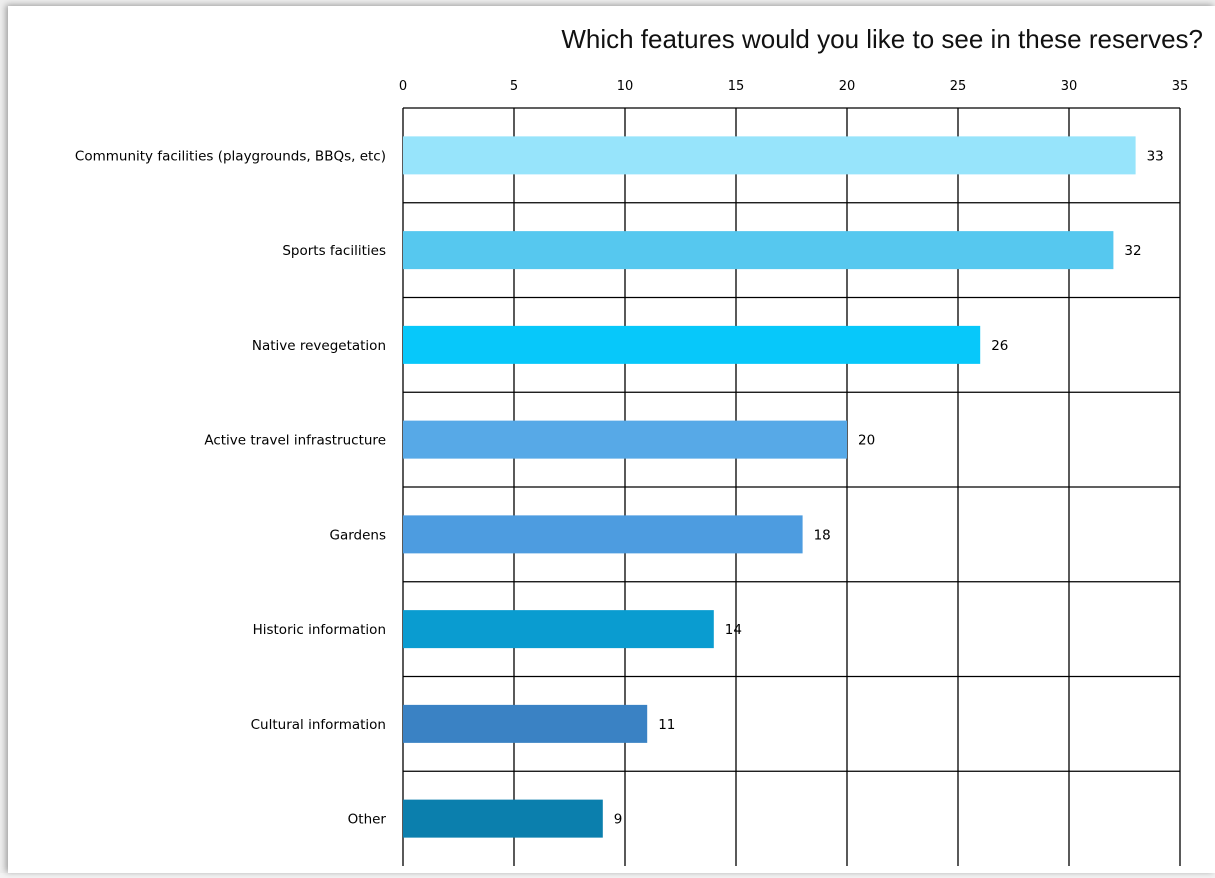 This screenshot has width=1215, height=878. I want to click on x-axis-ticks: 0 5 10 15 20 25 30 35, so click(793, 86).